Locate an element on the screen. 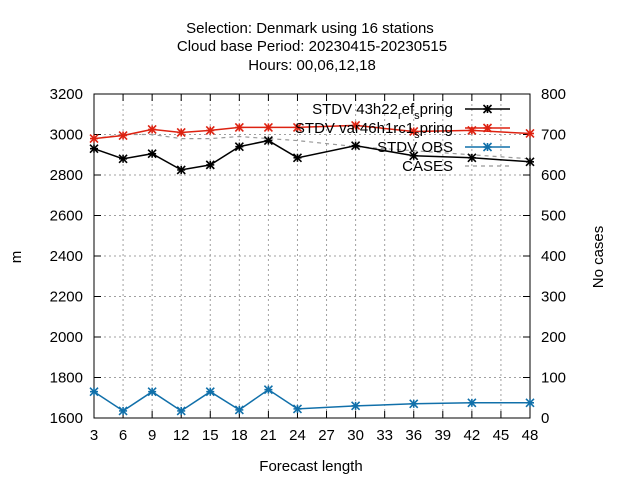  series-ref is located at coordinates (312, 155).